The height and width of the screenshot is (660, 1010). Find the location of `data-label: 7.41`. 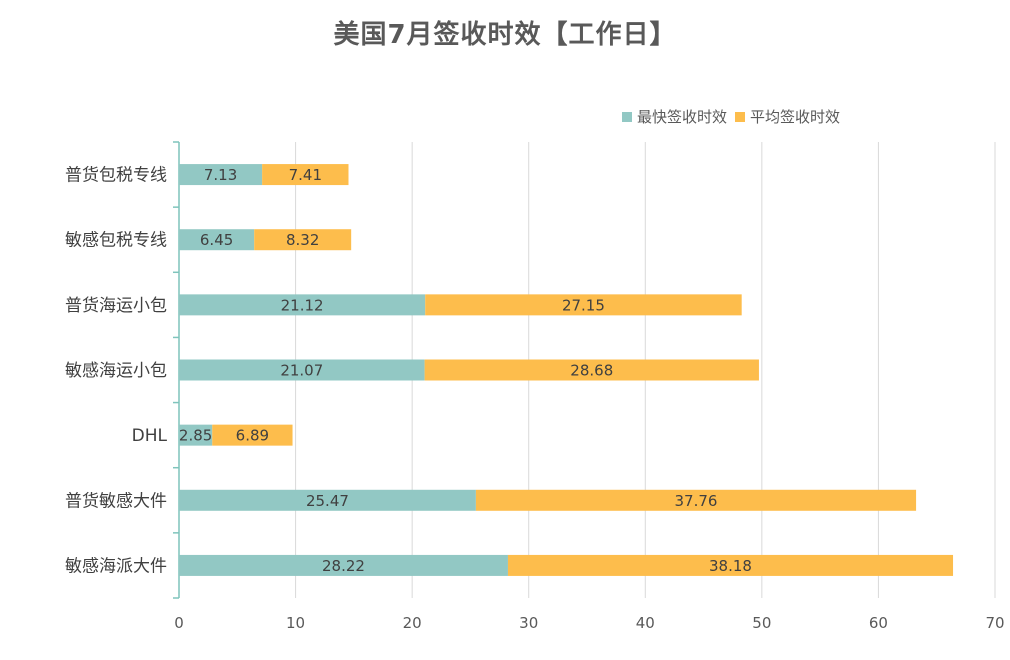

data-label: 7.41 is located at coordinates (305, 175).